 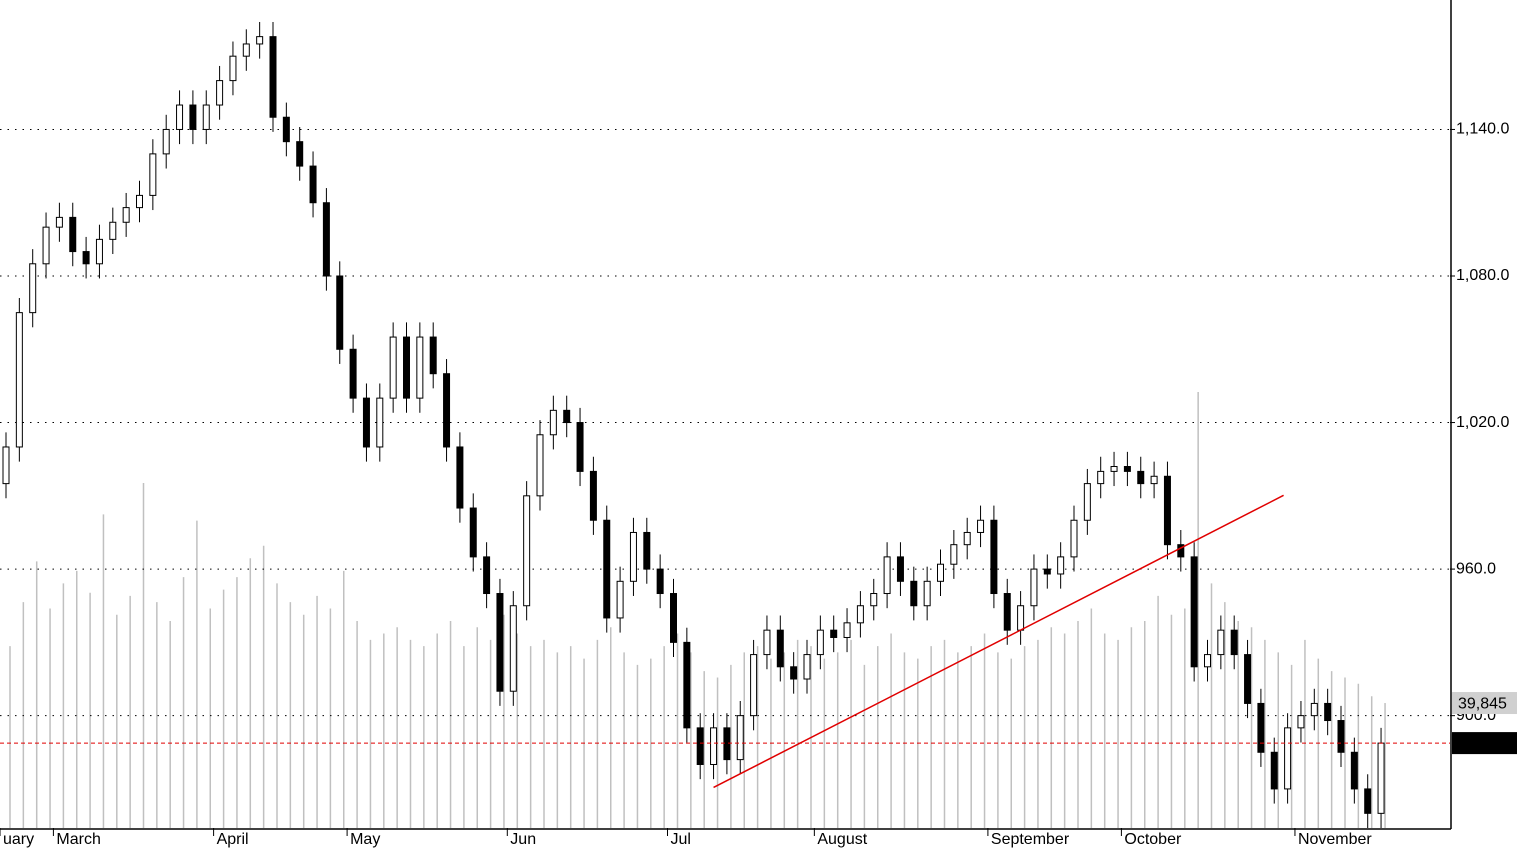 I want to click on y-tick-label: 960.0, so click(x=1476, y=568).